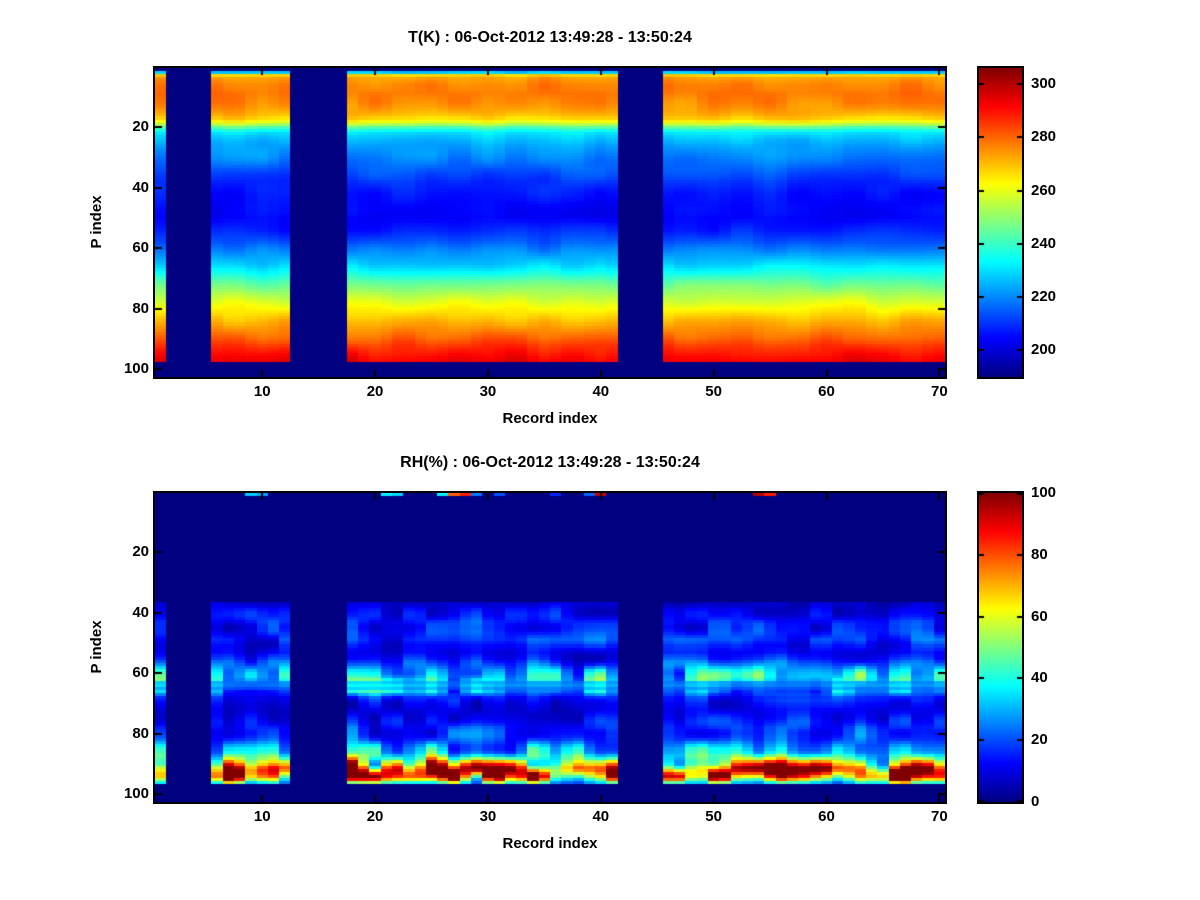 This screenshot has width=1200, height=900. I want to click on cb-tick-label: 20, so click(1039, 740).